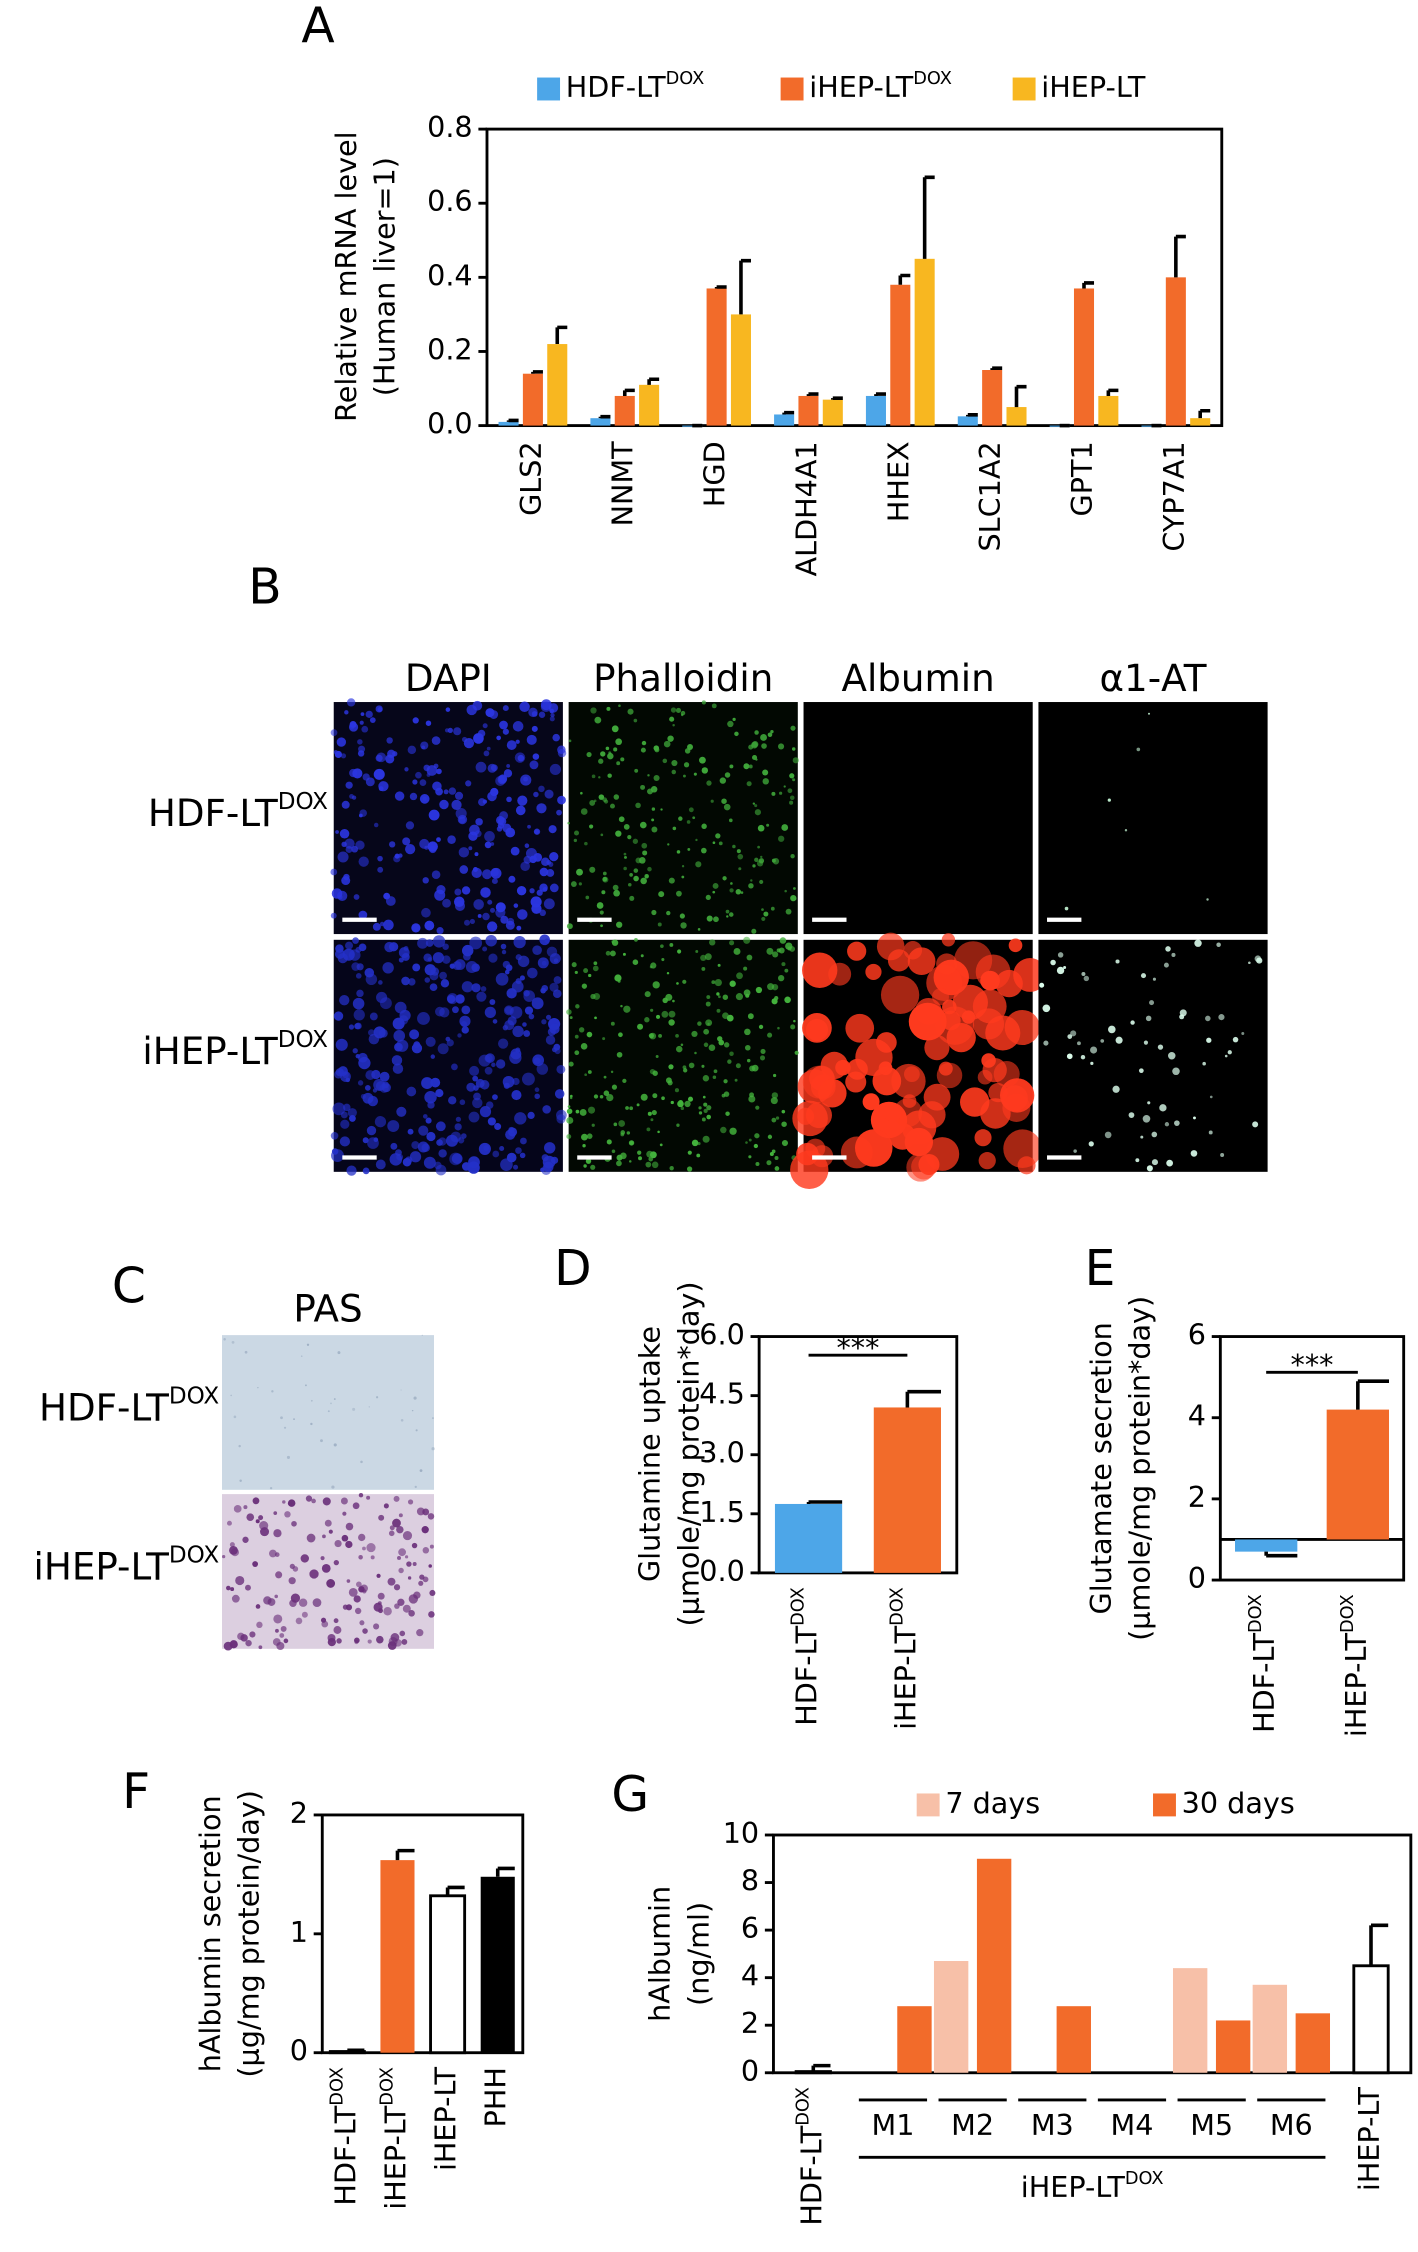 The width and height of the screenshot is (1418, 2252). I want to click on x-tick-label: iHEP-LT, so click(1369, 2139).